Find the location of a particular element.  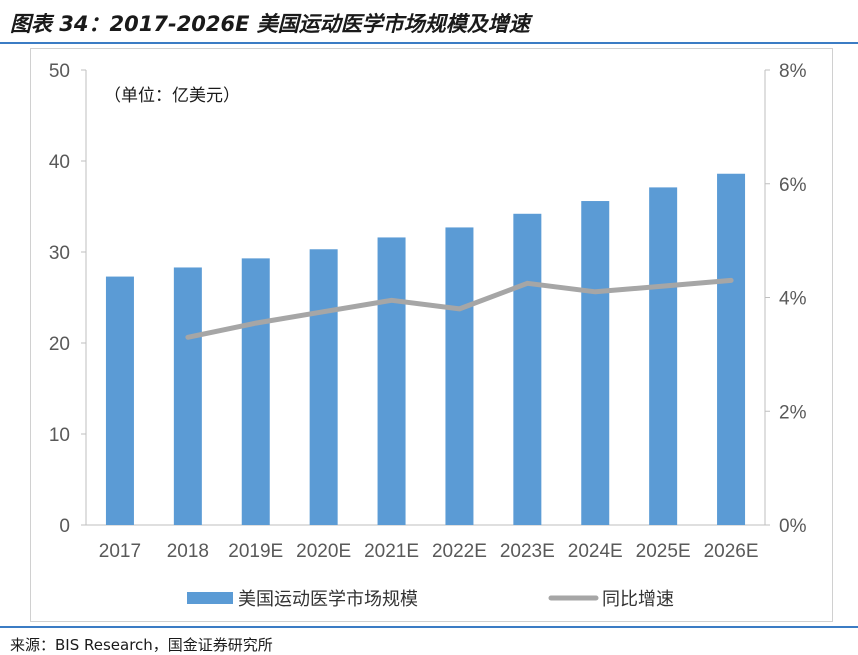

y-left-tick-label: 20 is located at coordinates (59, 344).